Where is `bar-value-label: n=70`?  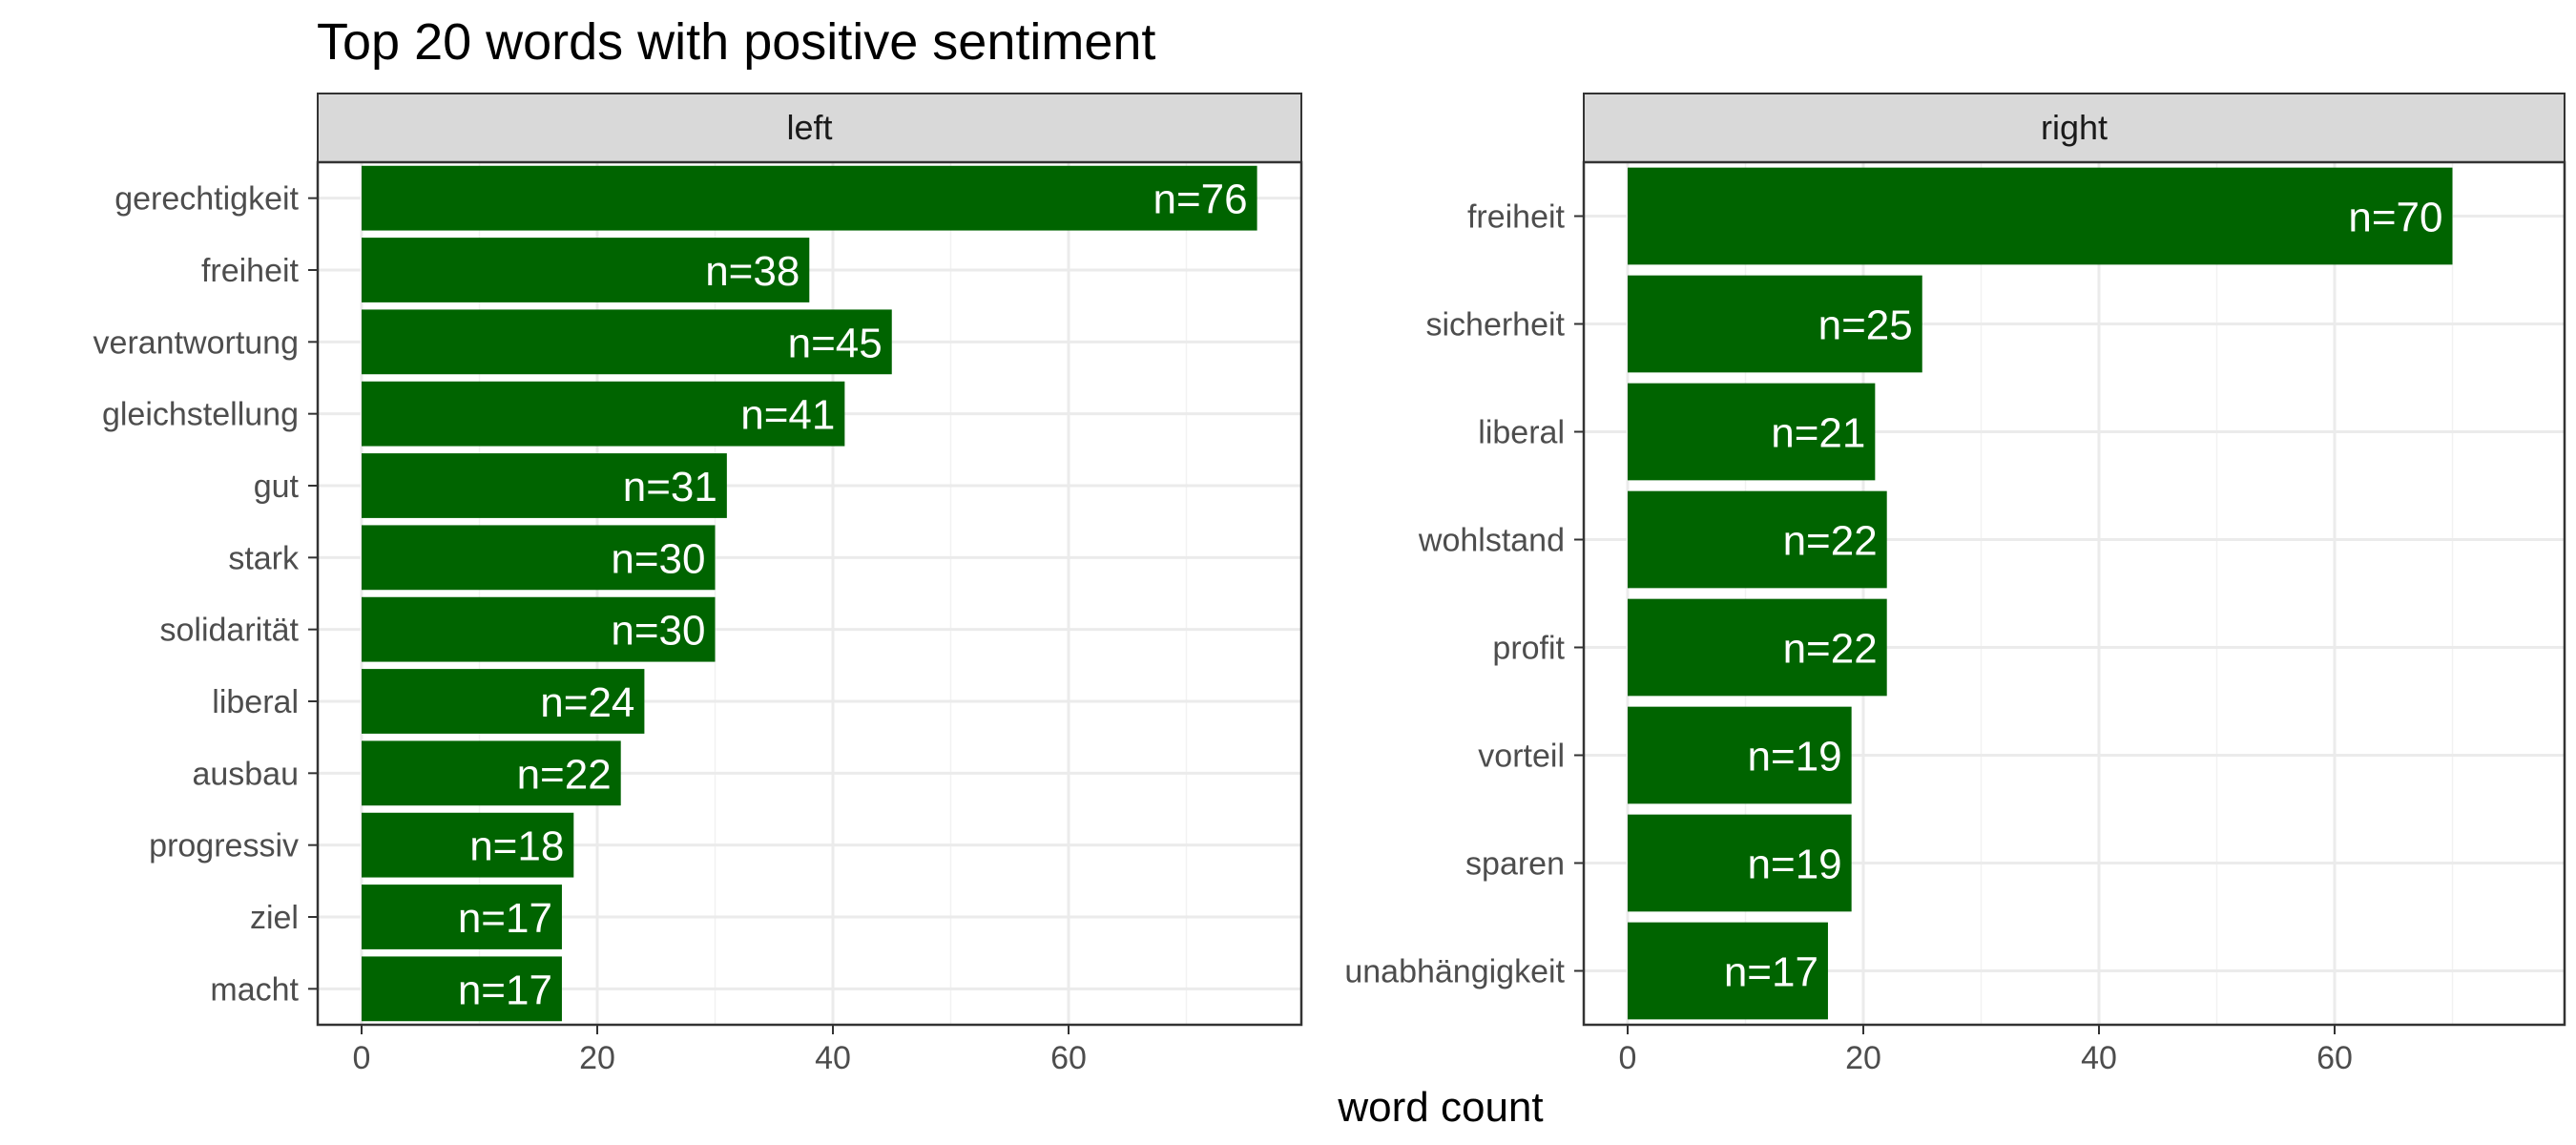 bar-value-label: n=70 is located at coordinates (2395, 218).